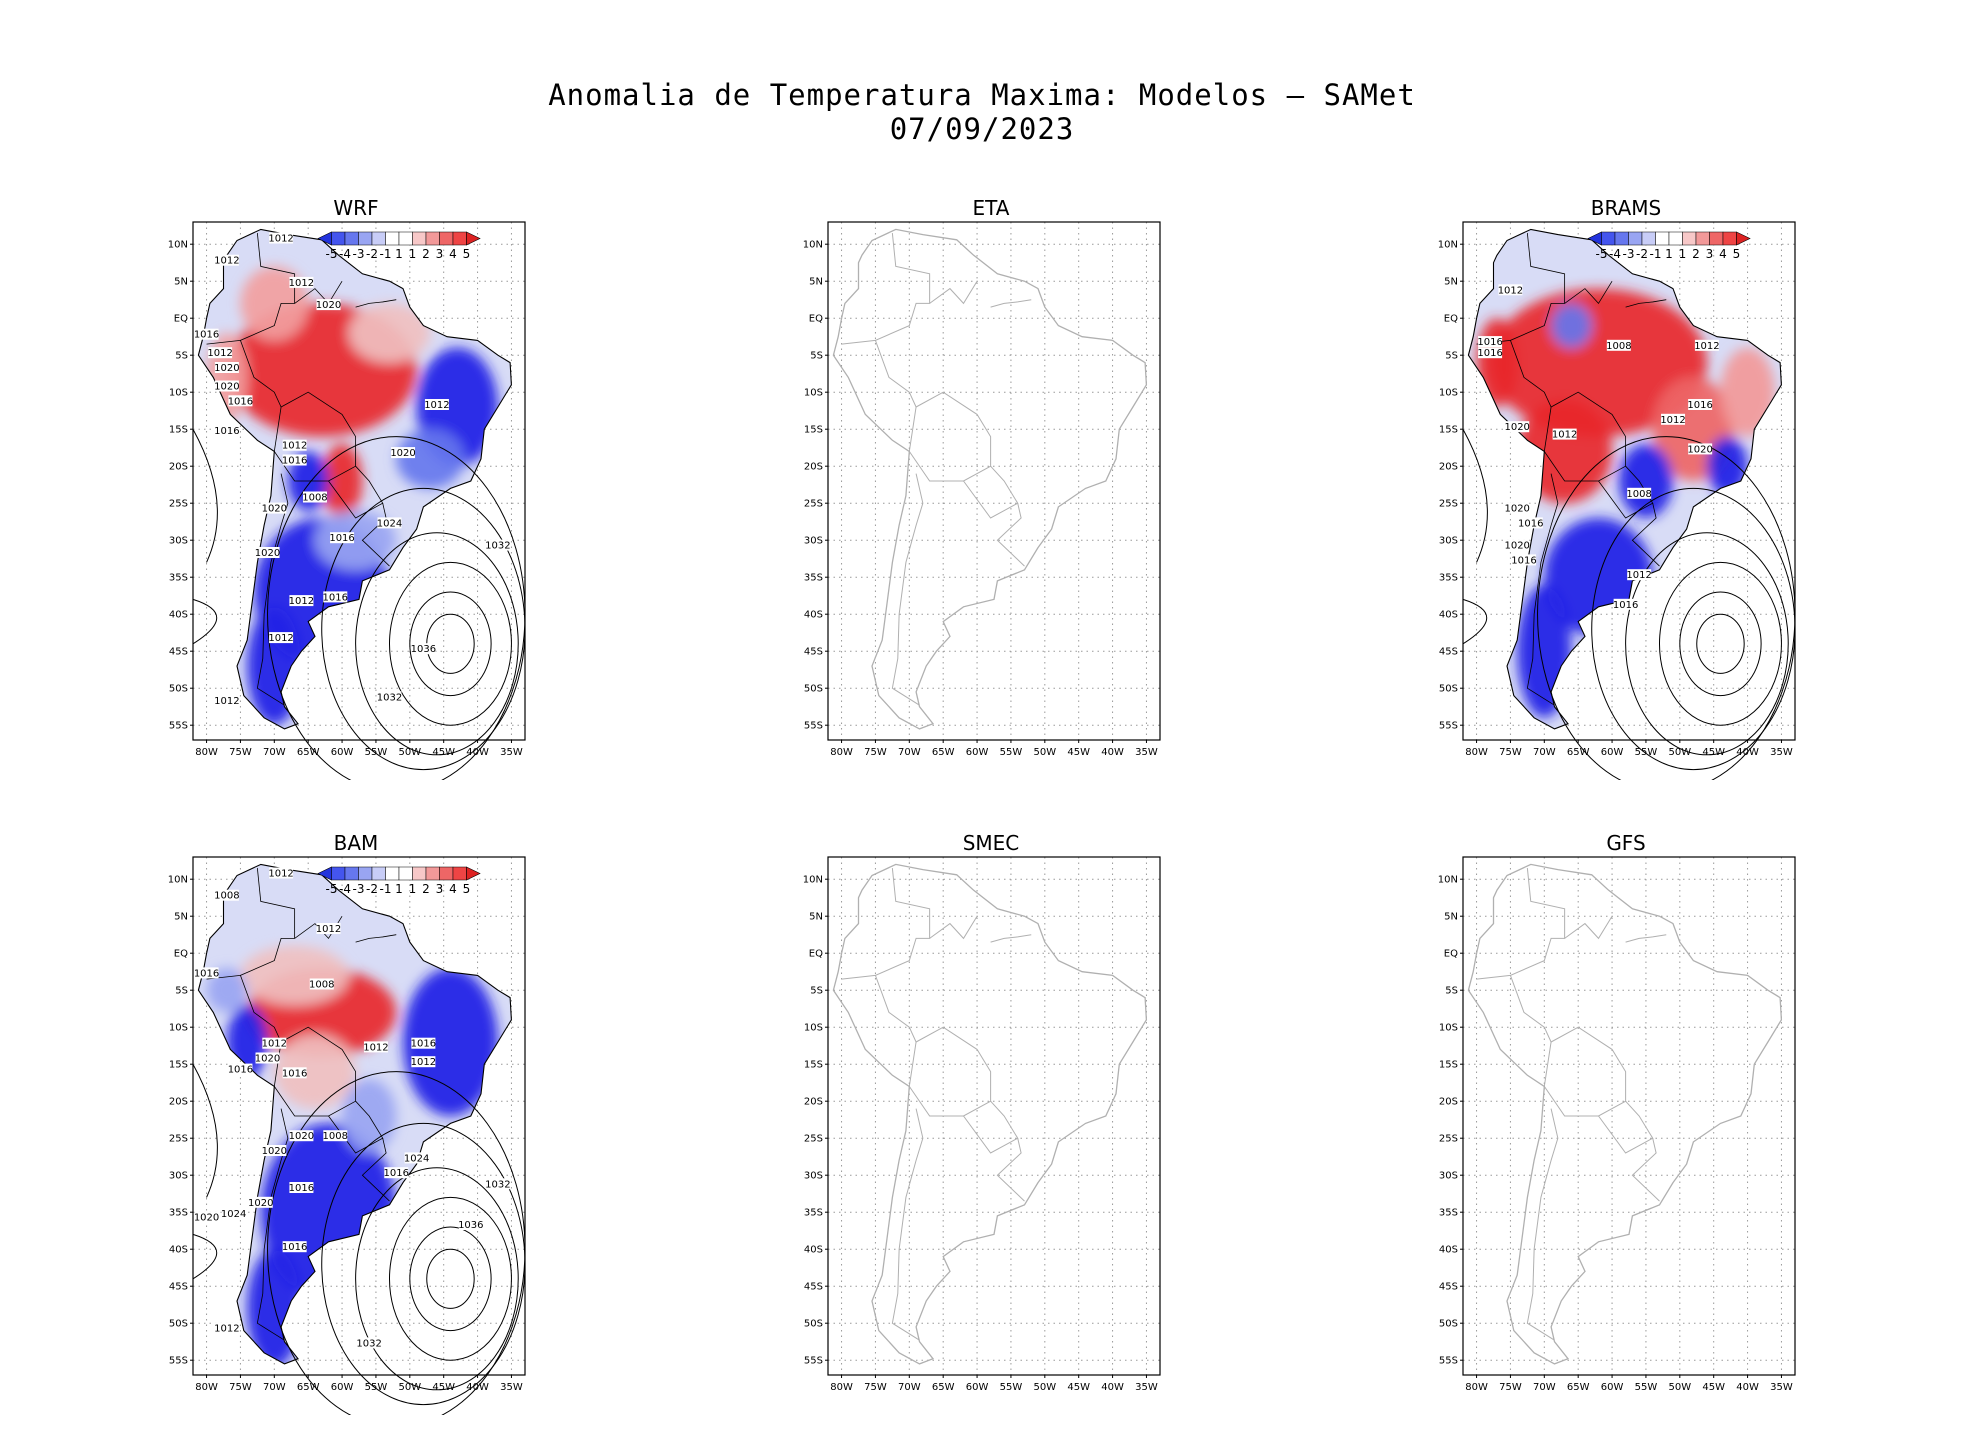 Image resolution: width=1964 pixels, height=1436 pixels. I want to click on lat-label: 15S, so click(813, 1065).